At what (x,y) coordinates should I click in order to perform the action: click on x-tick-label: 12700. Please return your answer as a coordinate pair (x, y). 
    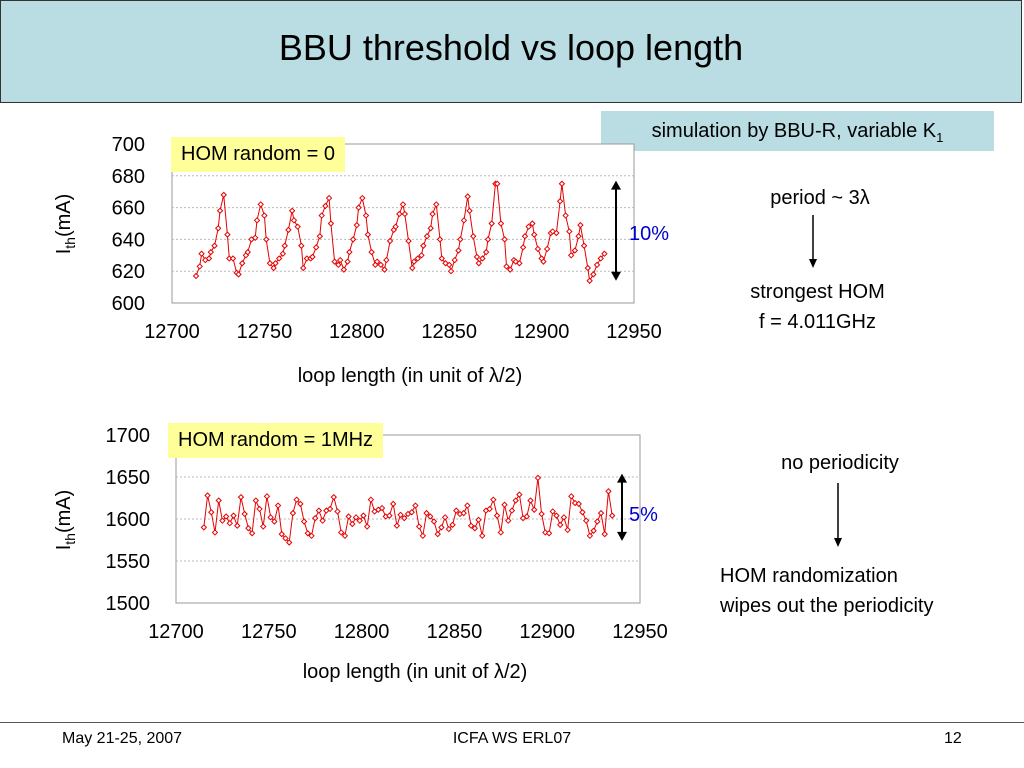
    Looking at the image, I should click on (172, 332).